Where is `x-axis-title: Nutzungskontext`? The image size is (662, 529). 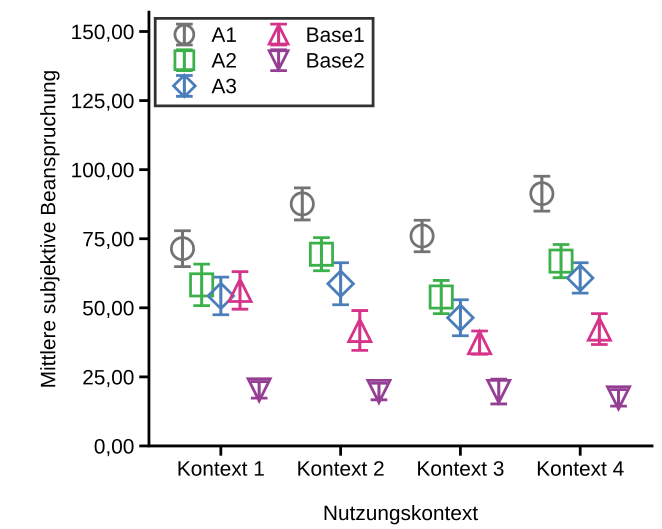
x-axis-title: Nutzungskontext is located at coordinates (401, 514).